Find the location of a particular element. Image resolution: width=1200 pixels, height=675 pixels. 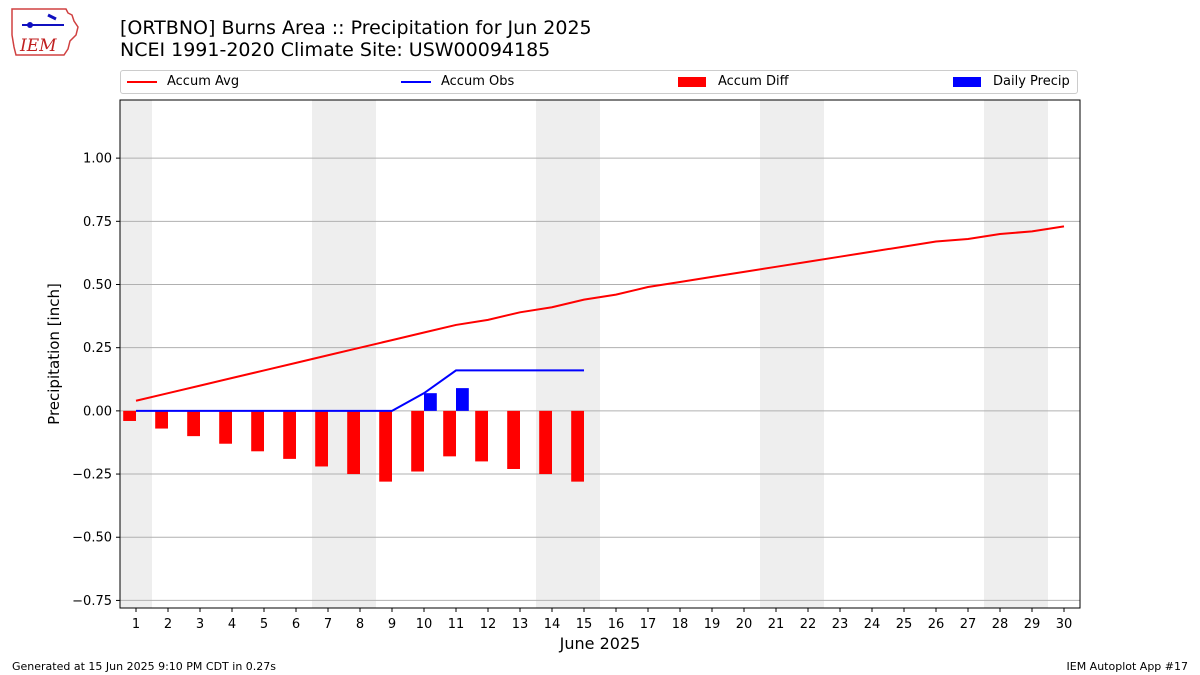

y-tick-label: 1.00 is located at coordinates (97, 159).